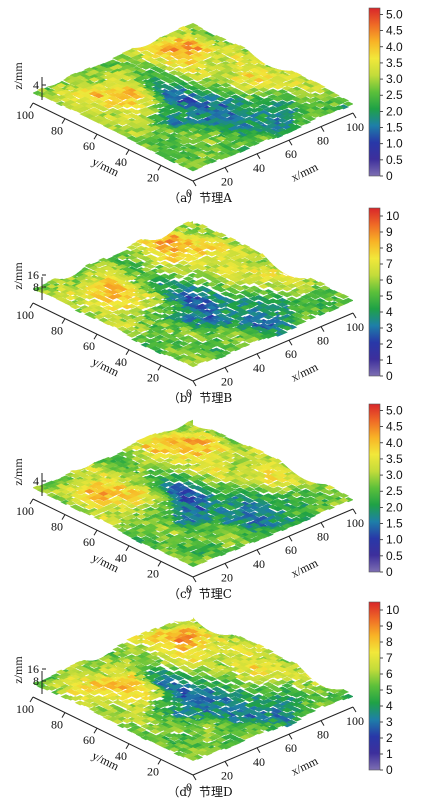 Image resolution: width=438 pixels, height=802 pixels. I want to click on x-tick-label: 80, so click(323, 141).